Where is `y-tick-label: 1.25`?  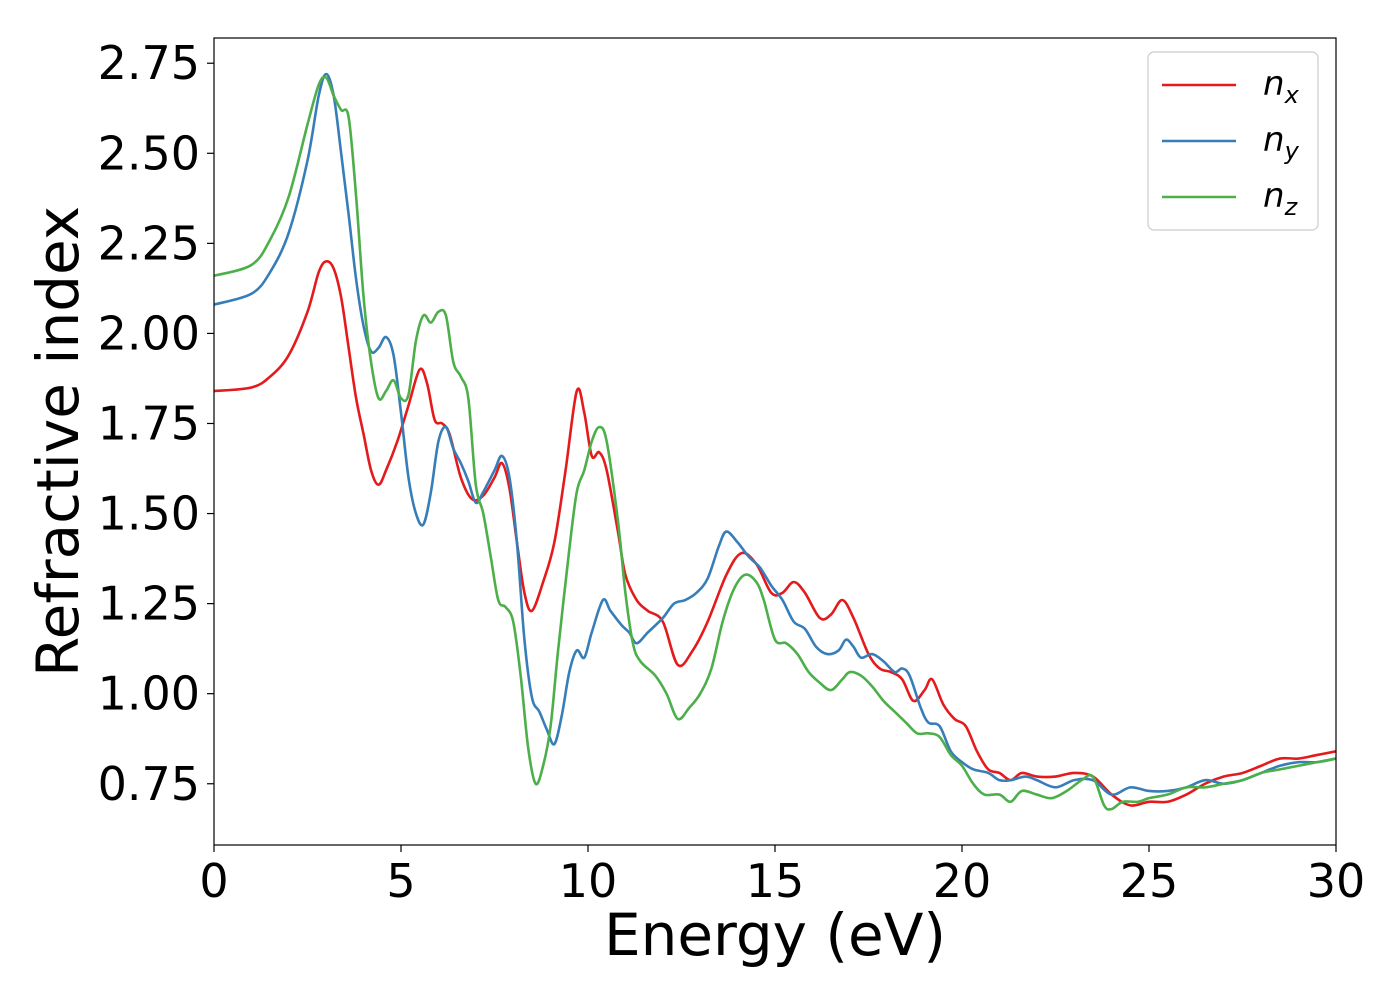
y-tick-label: 1.25 is located at coordinates (149, 604).